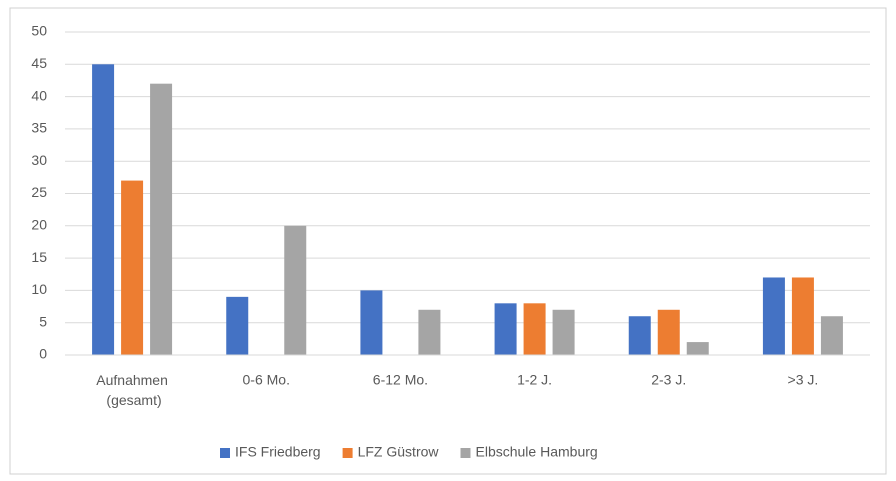 The height and width of the screenshot is (481, 896). What do you see at coordinates (39, 257) in the screenshot?
I see `y-tick-label: 15` at bounding box center [39, 257].